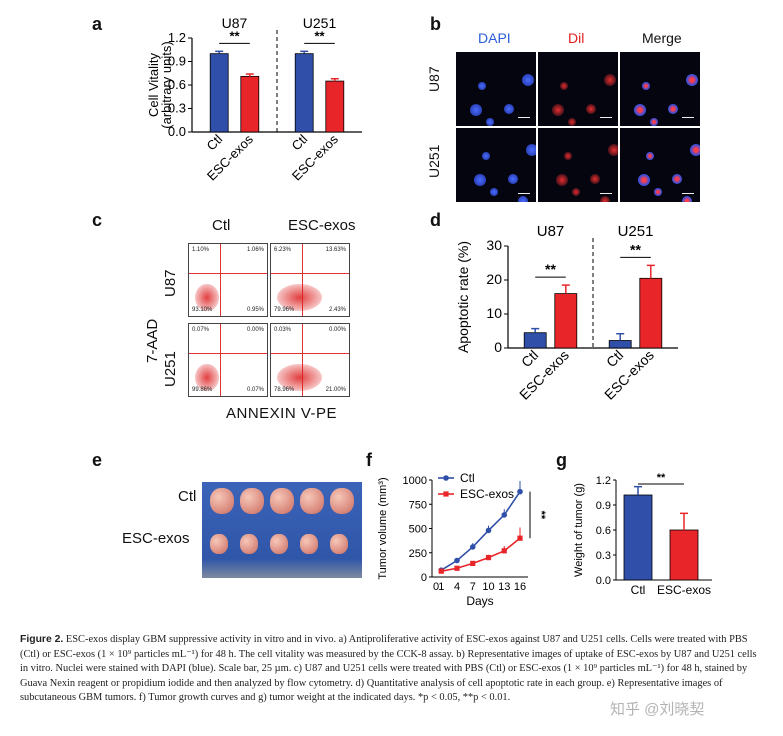  Describe the element at coordinates (488, 587) in the screenshot. I see `x-tick-label: 10` at that location.